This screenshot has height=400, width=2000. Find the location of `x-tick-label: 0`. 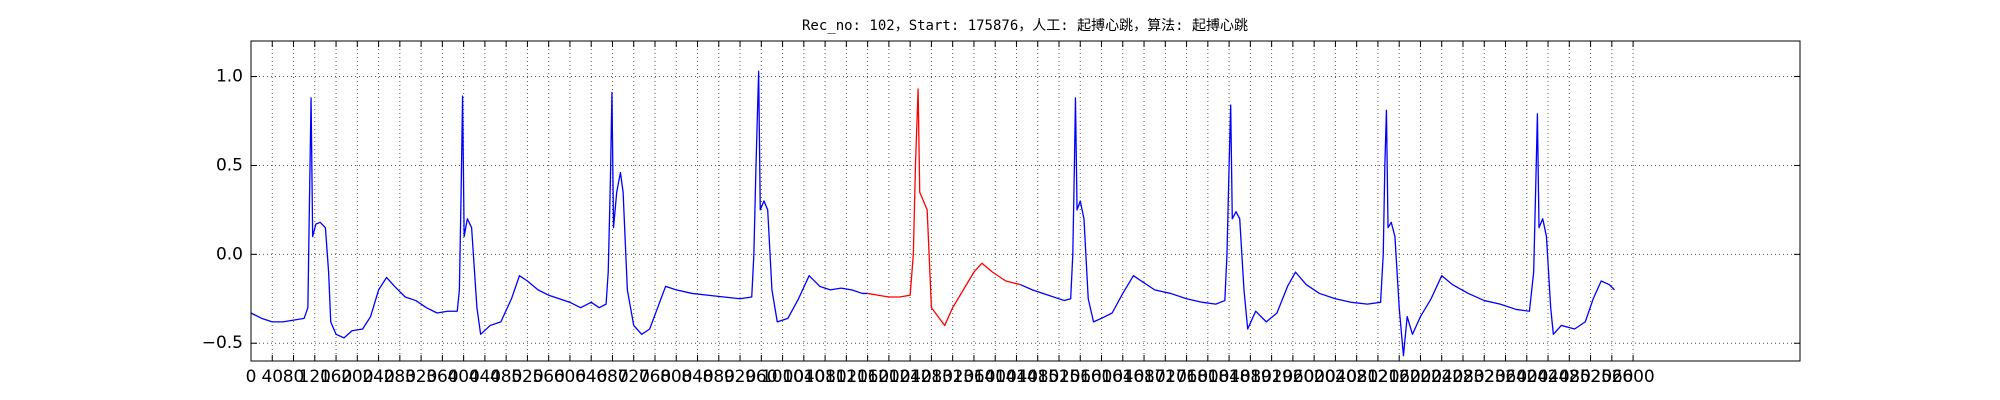

x-tick-label: 0 is located at coordinates (251, 377).